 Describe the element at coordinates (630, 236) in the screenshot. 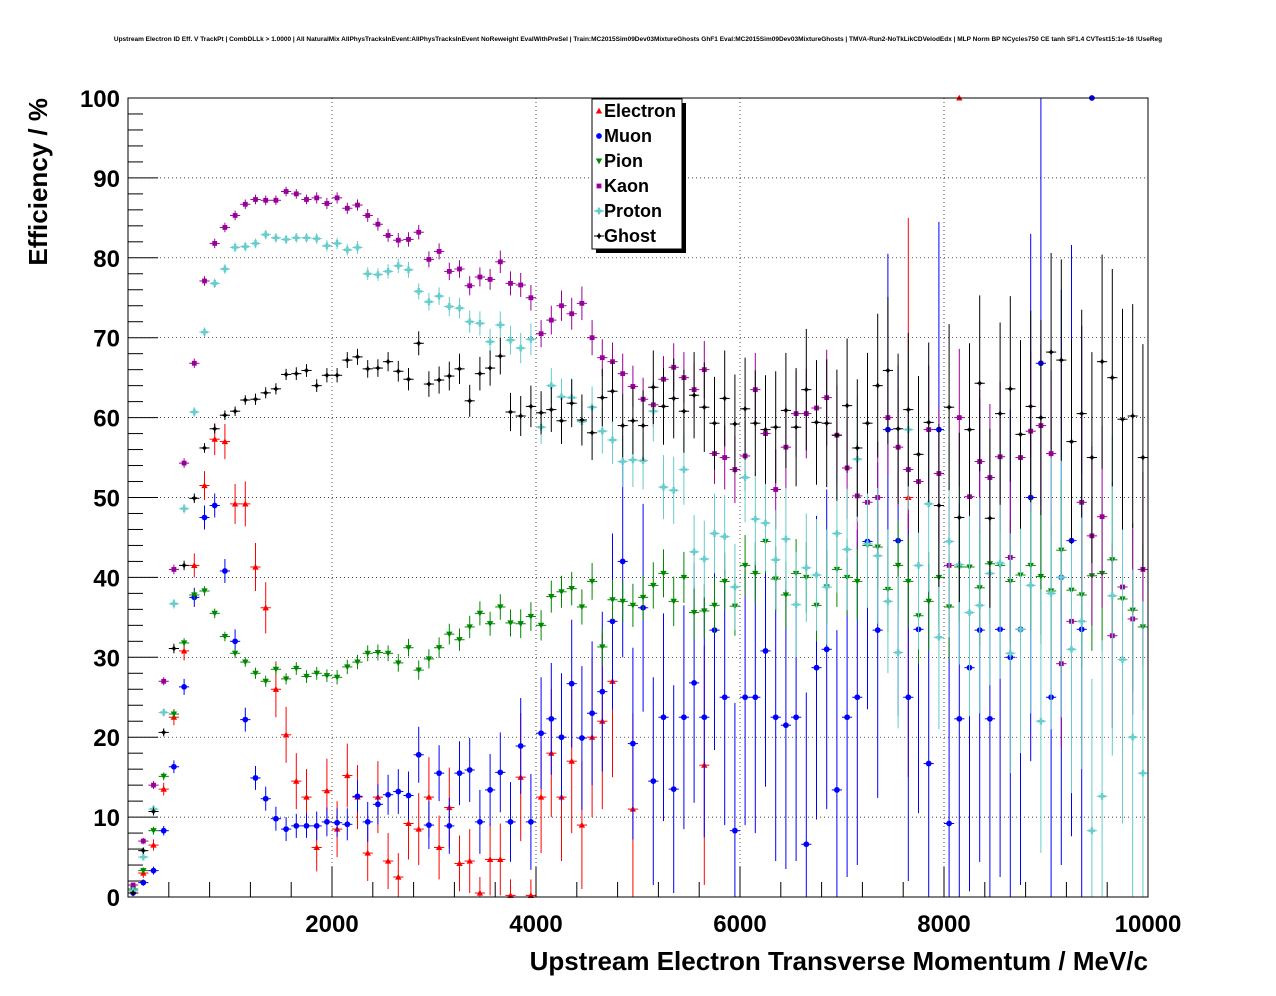

I see `legend-label: Ghost` at that location.